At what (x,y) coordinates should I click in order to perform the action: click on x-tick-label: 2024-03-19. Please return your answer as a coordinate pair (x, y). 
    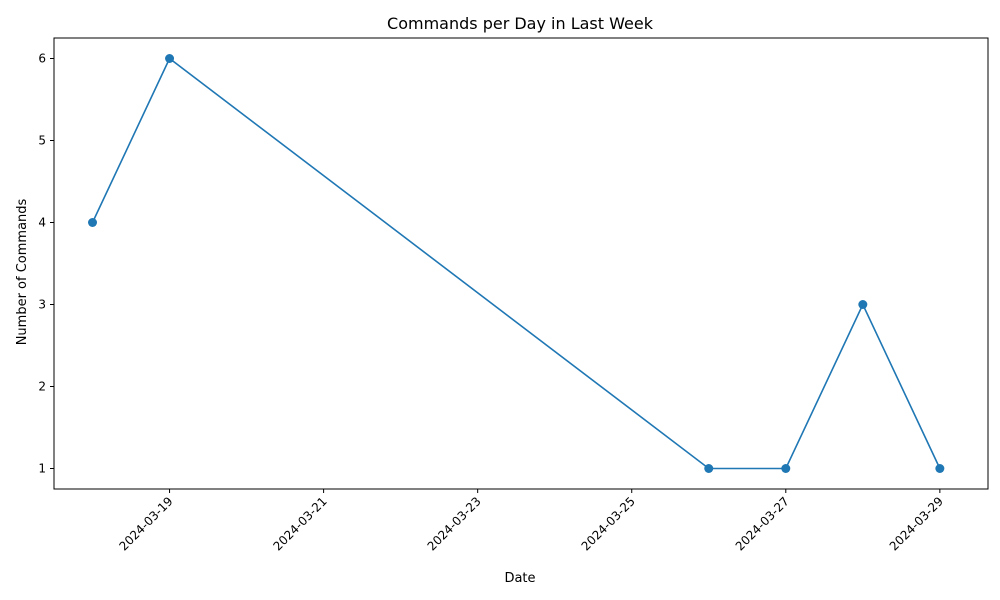
    Looking at the image, I should click on (145, 523).